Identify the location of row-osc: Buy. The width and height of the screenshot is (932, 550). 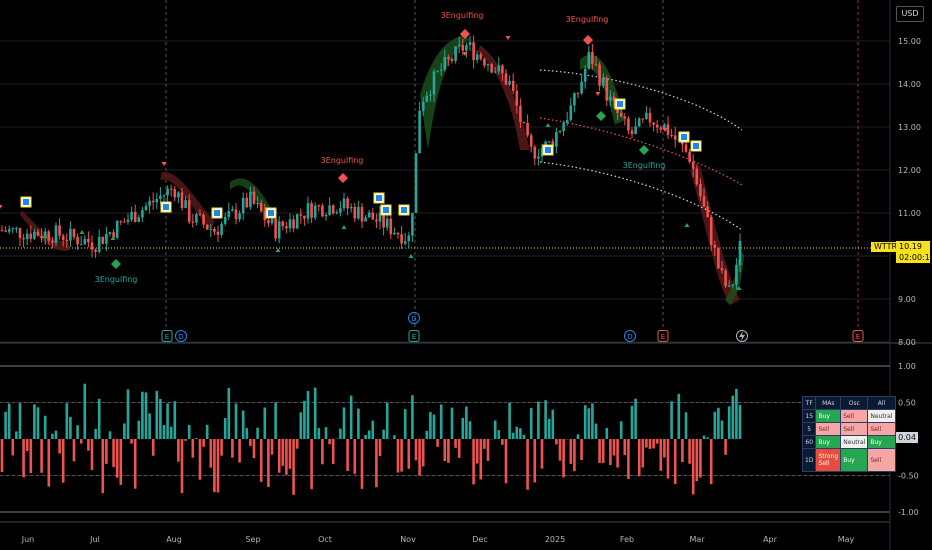
(854, 460).